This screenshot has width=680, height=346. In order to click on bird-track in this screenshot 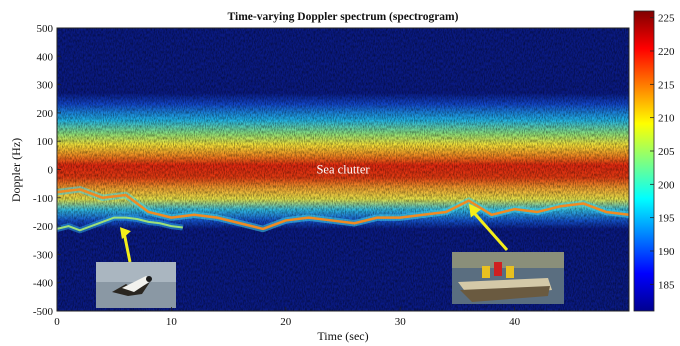, I will do `click(120, 224)`.